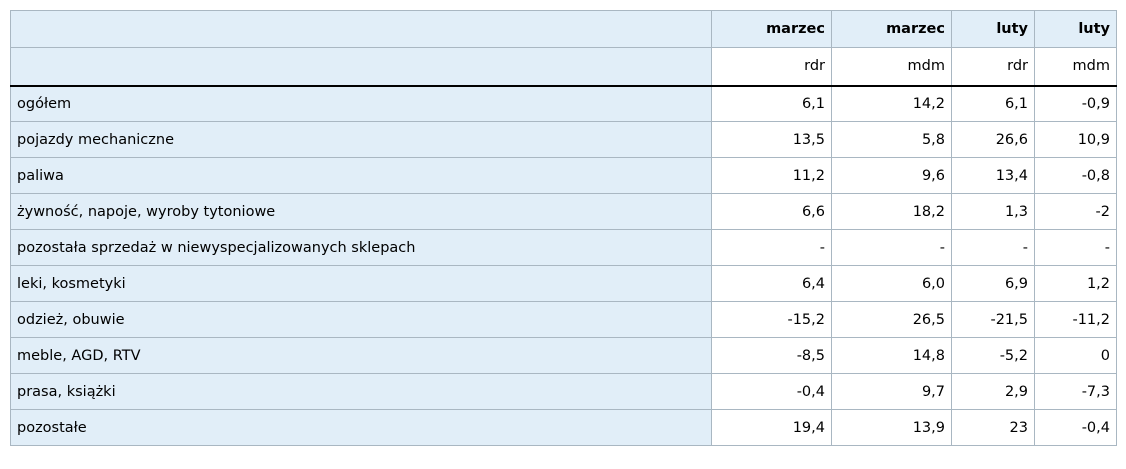 This screenshot has height=469, width=1126. What do you see at coordinates (1075, 103) in the screenshot?
I see `value-cell: -0,9` at bounding box center [1075, 103].